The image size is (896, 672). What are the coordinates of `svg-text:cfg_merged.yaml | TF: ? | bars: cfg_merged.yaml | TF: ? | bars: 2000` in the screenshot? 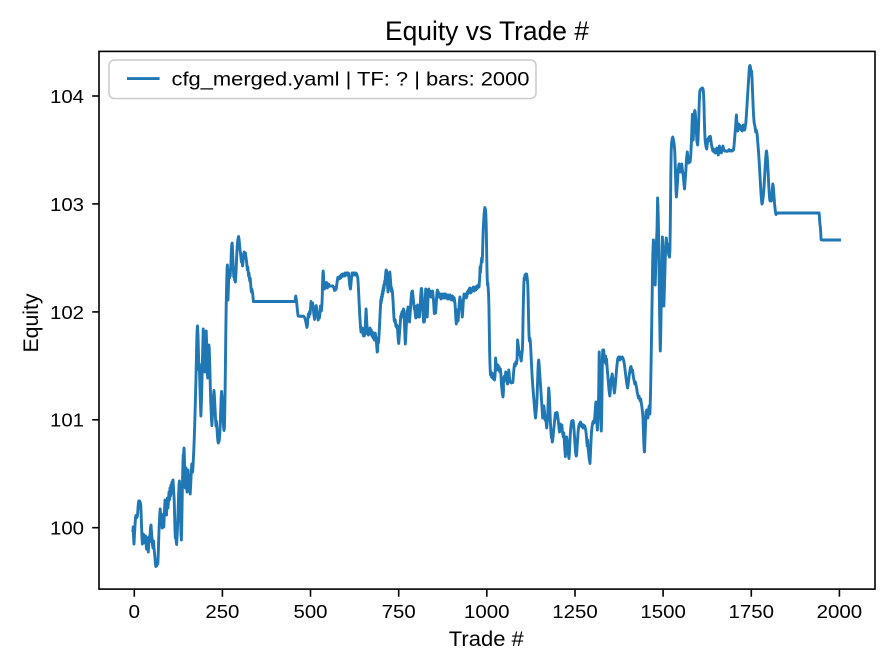 It's located at (351, 80).